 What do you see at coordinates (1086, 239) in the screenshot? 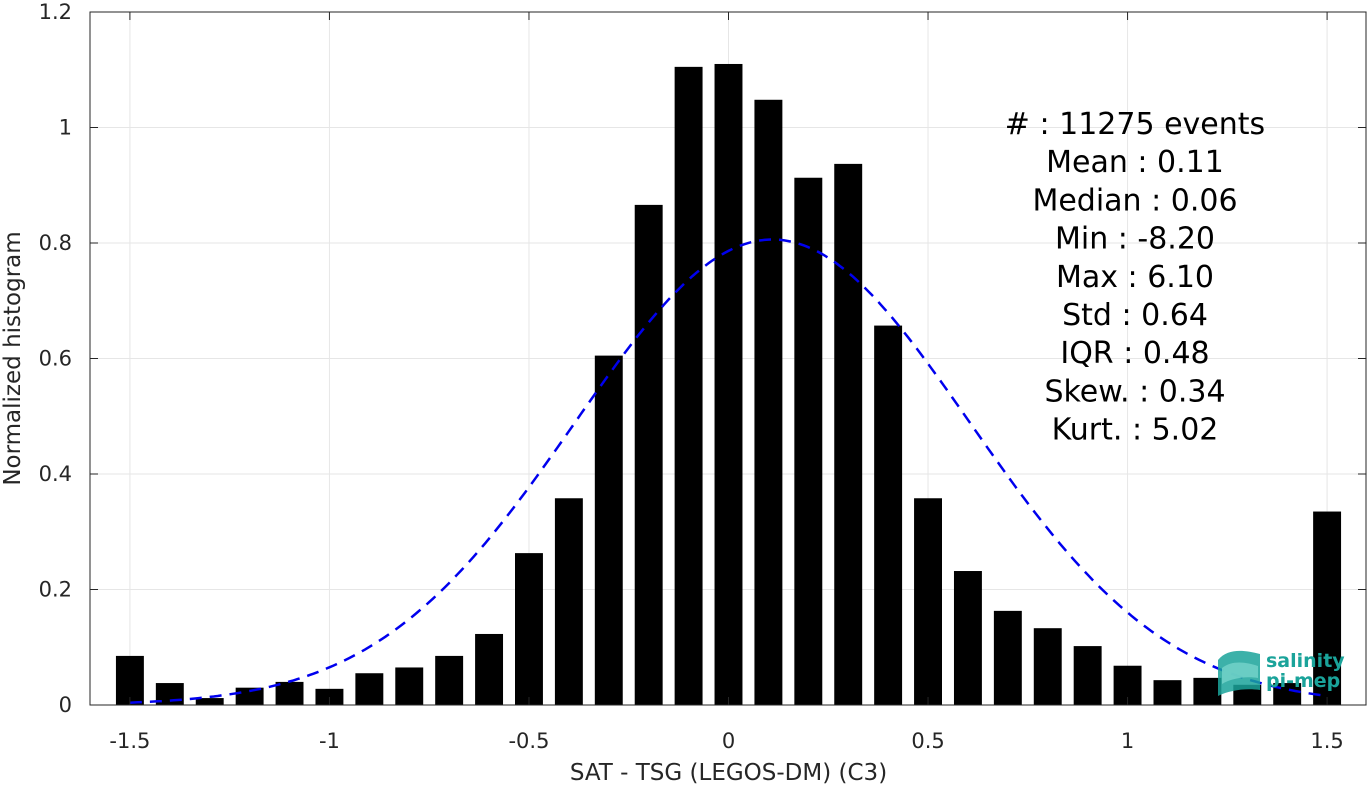
I see `stat-label: Min` at bounding box center [1086, 239].